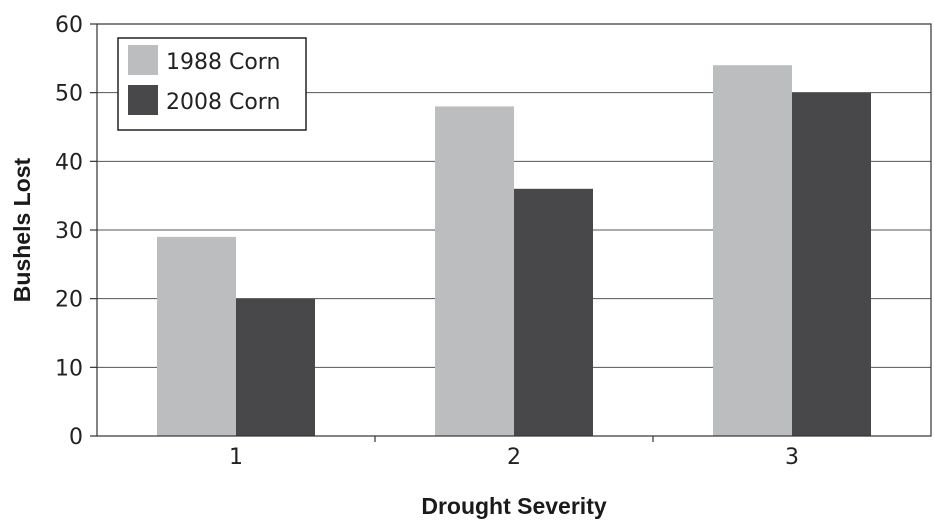 Image resolution: width=934 pixels, height=521 pixels. I want to click on y-tick-label: 60, so click(69, 25).